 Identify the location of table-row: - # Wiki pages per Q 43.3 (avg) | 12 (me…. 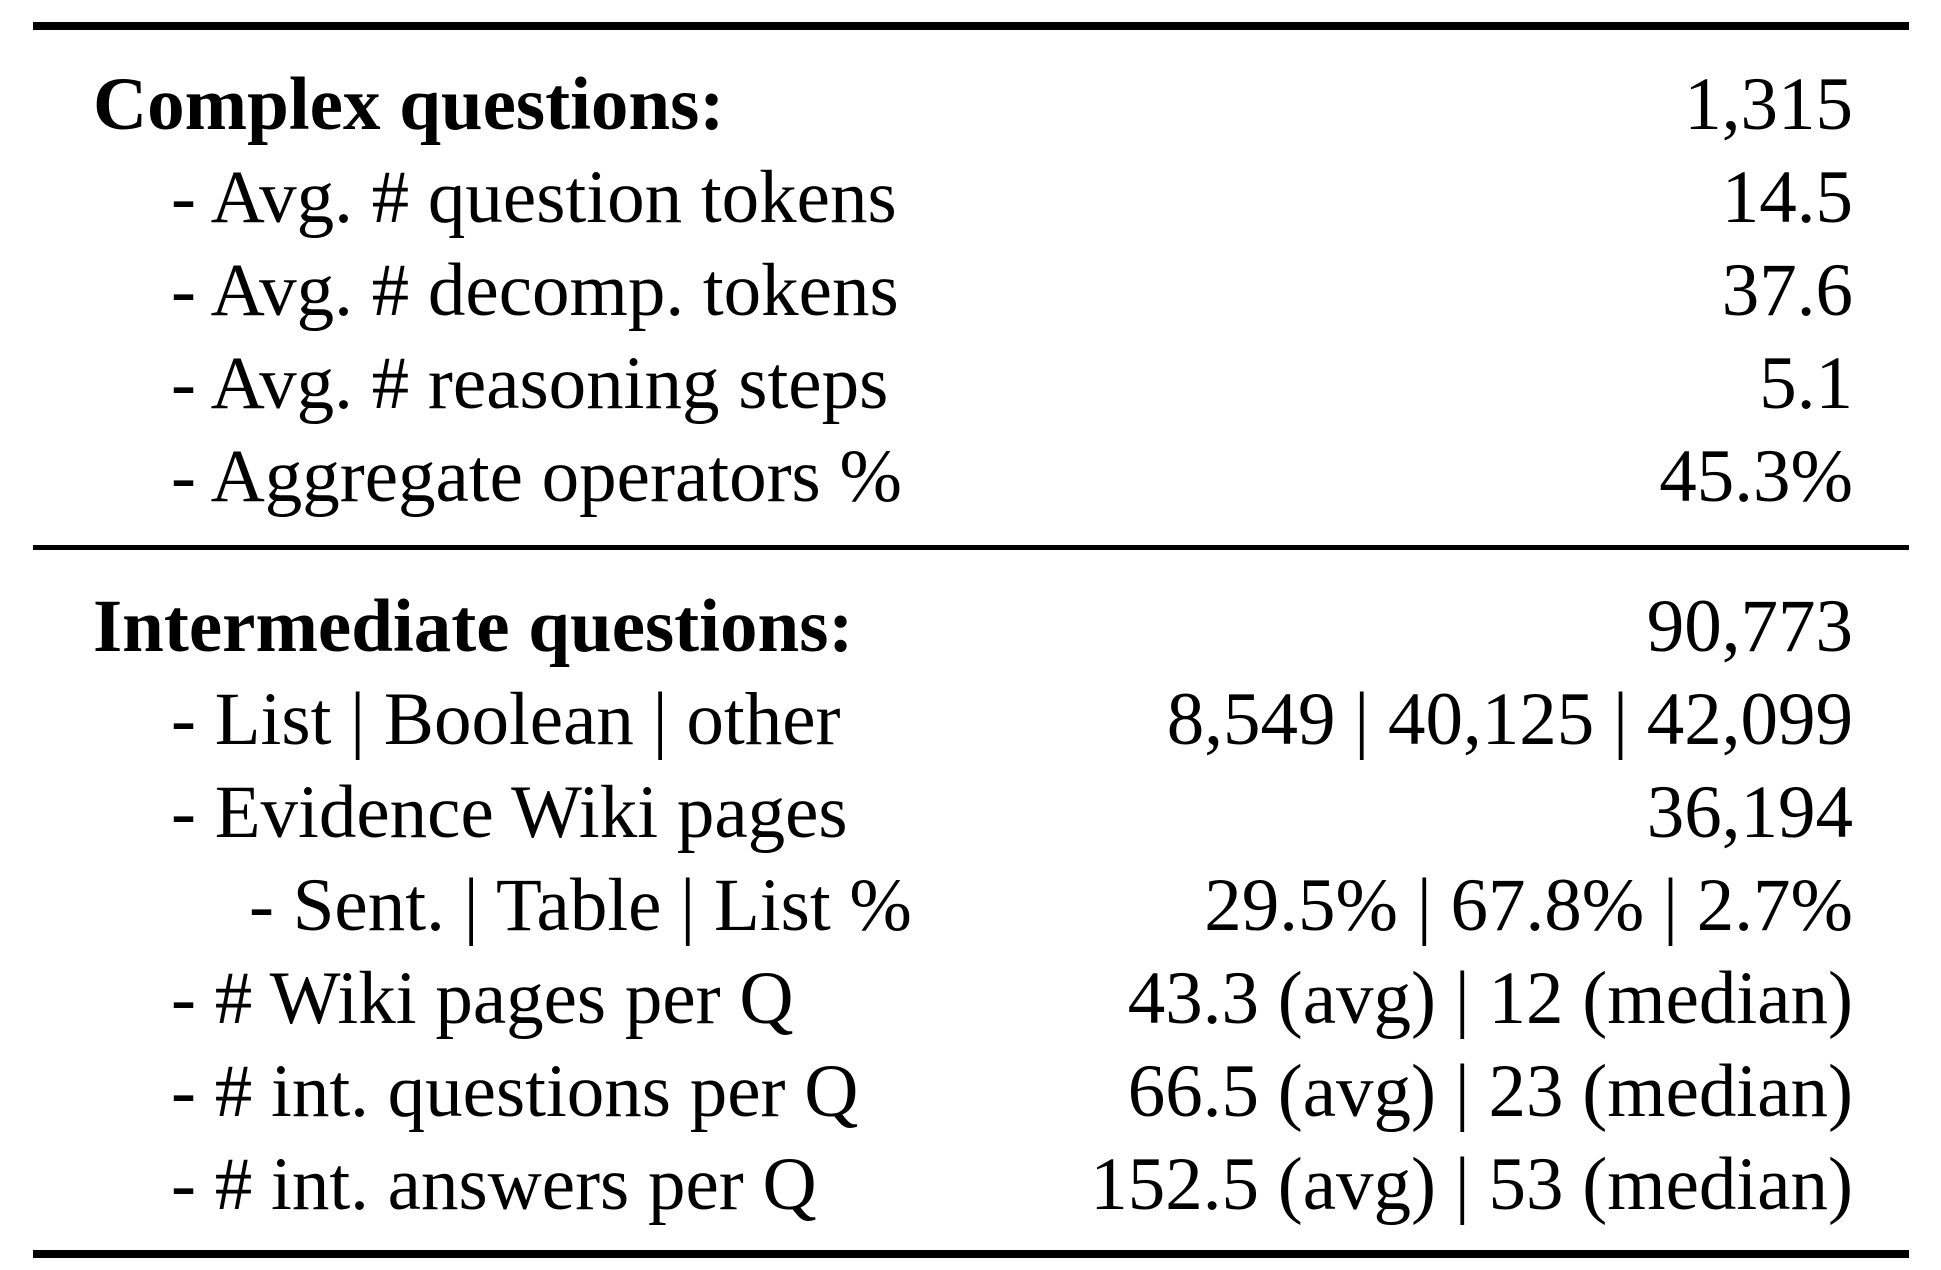
(970, 998).